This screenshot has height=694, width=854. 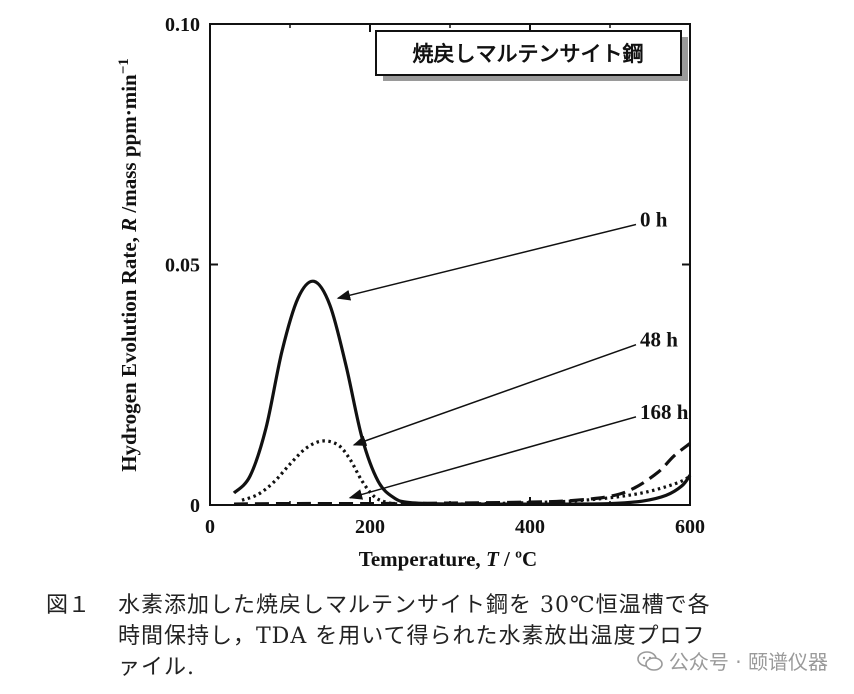 I want to click on caption-label: 図１, so click(x=68, y=605).